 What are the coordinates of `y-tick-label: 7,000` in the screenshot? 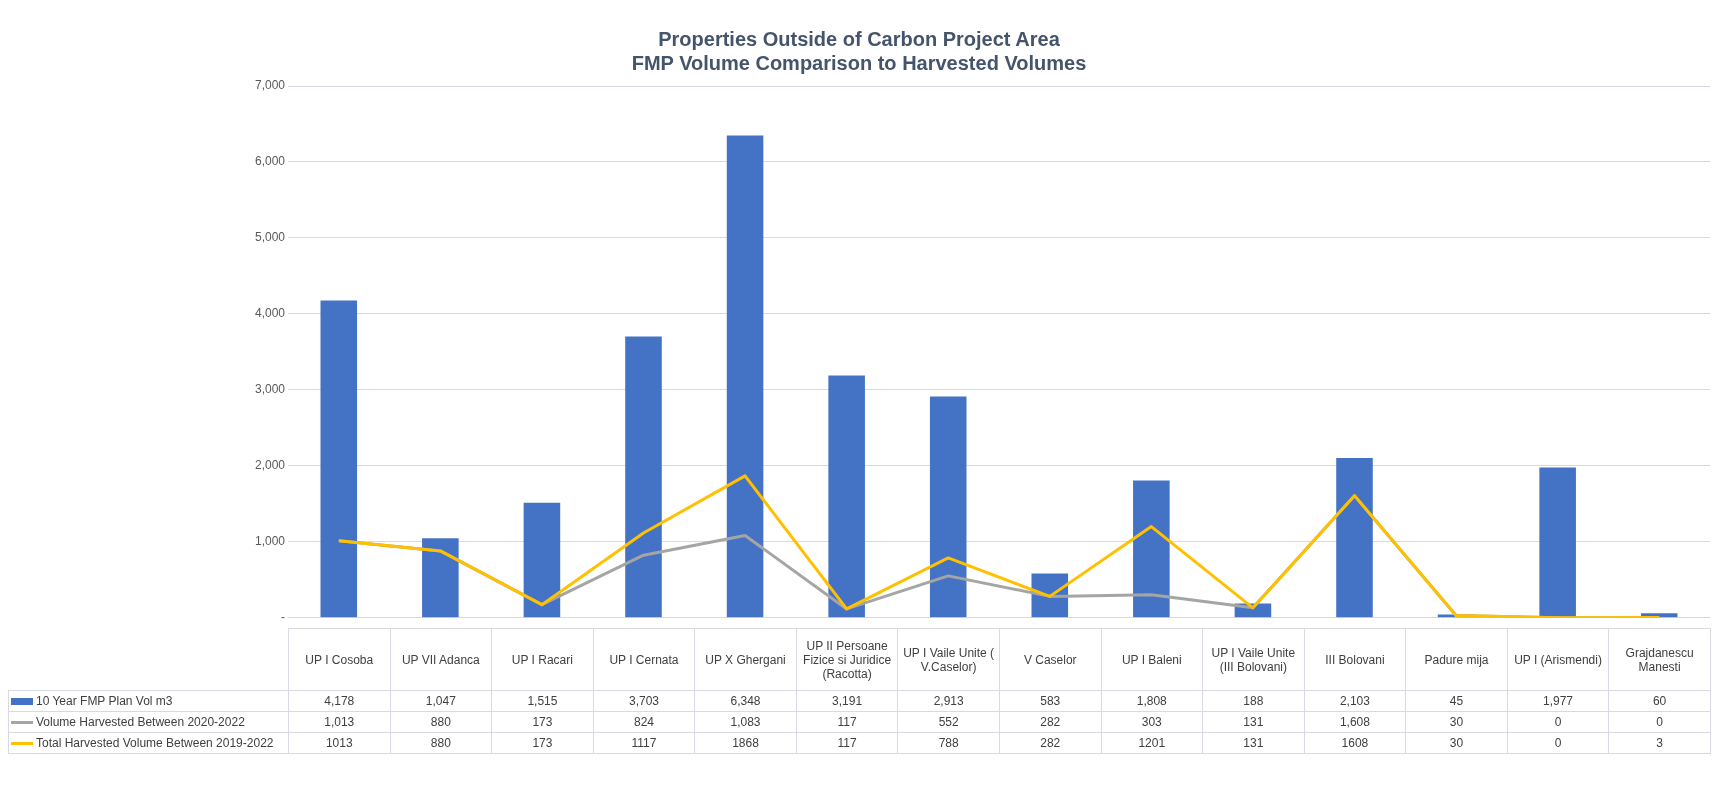 It's located at (270, 85).